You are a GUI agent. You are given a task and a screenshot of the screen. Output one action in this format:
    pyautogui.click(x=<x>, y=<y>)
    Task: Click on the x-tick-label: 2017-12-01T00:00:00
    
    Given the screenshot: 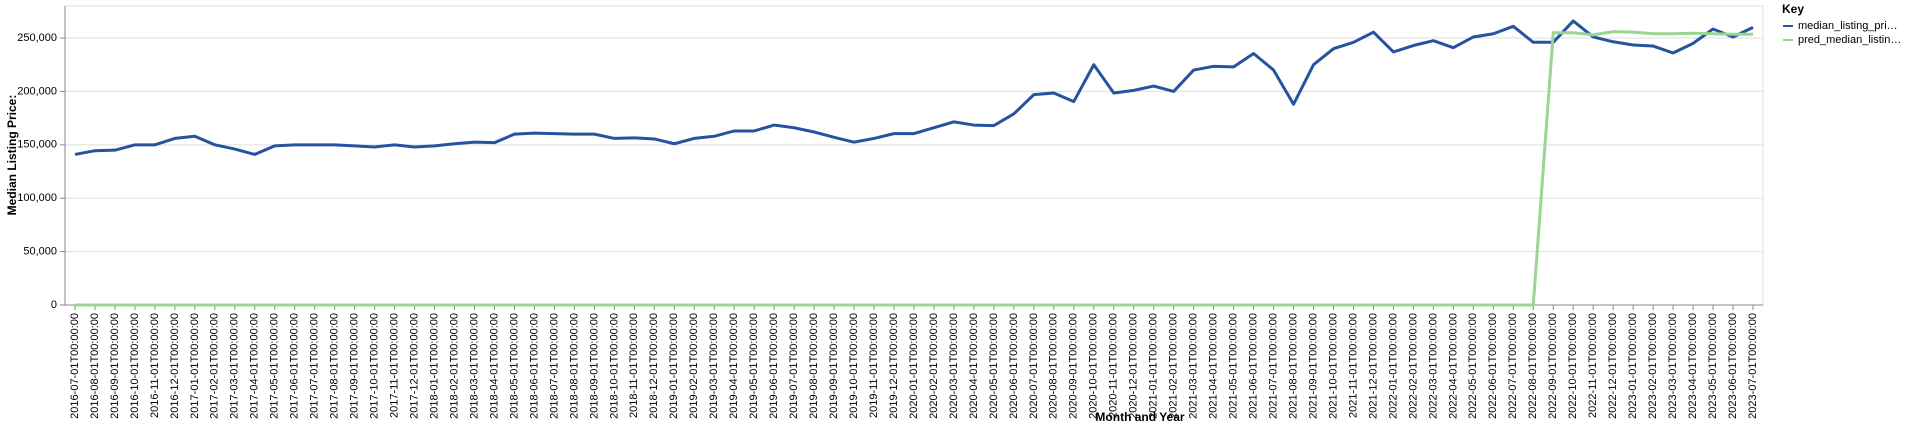 What is the action you would take?
    pyautogui.click(x=414, y=366)
    